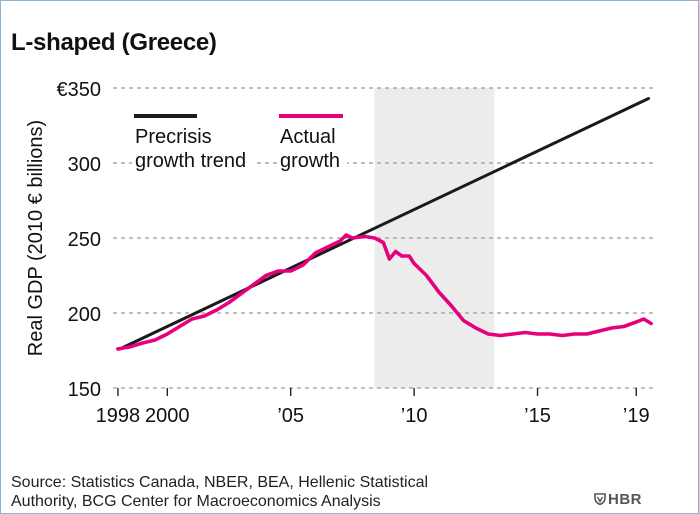  What do you see at coordinates (537, 416) in the screenshot?
I see `x-tick-label: ’15` at bounding box center [537, 416].